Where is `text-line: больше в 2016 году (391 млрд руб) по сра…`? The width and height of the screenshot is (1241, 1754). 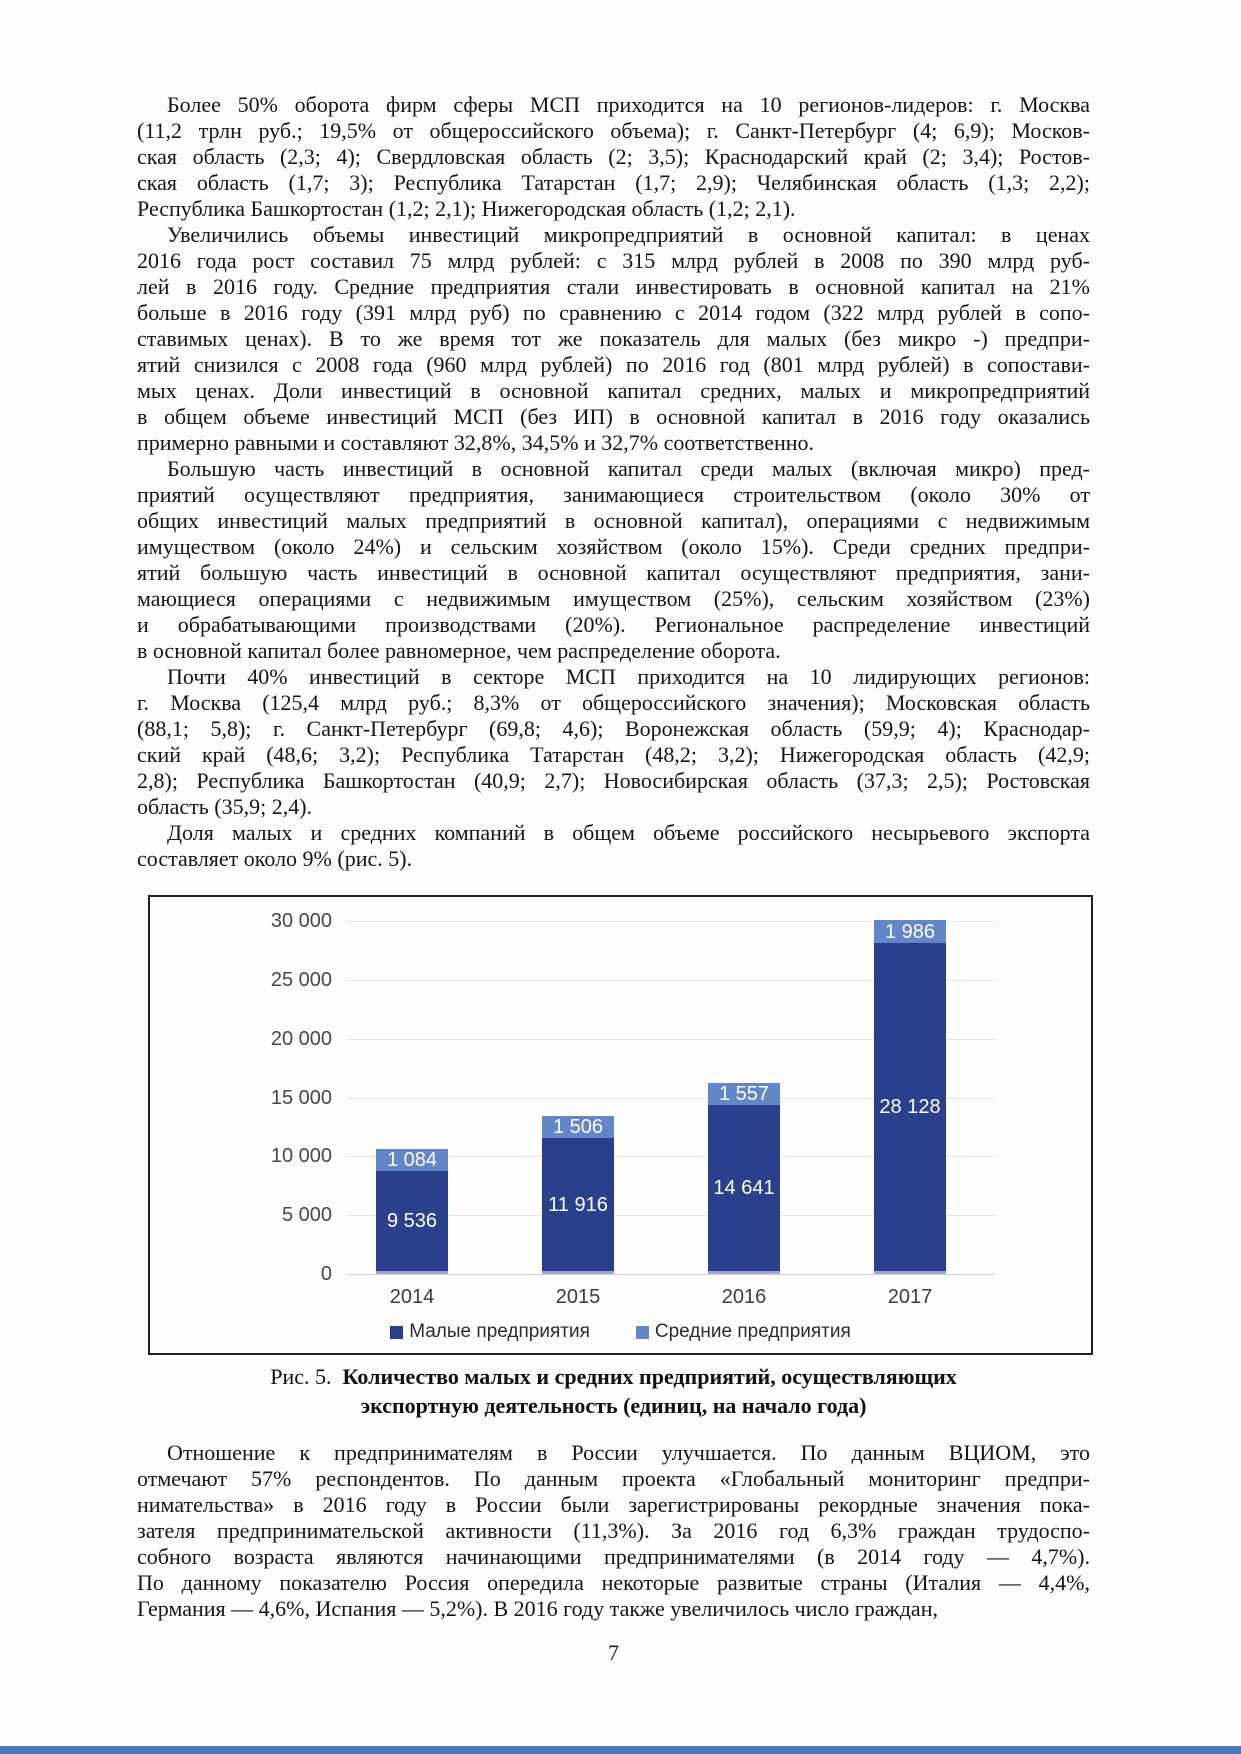
text-line: больше в 2016 году (391 млрд руб) по сра… is located at coordinates (613, 312).